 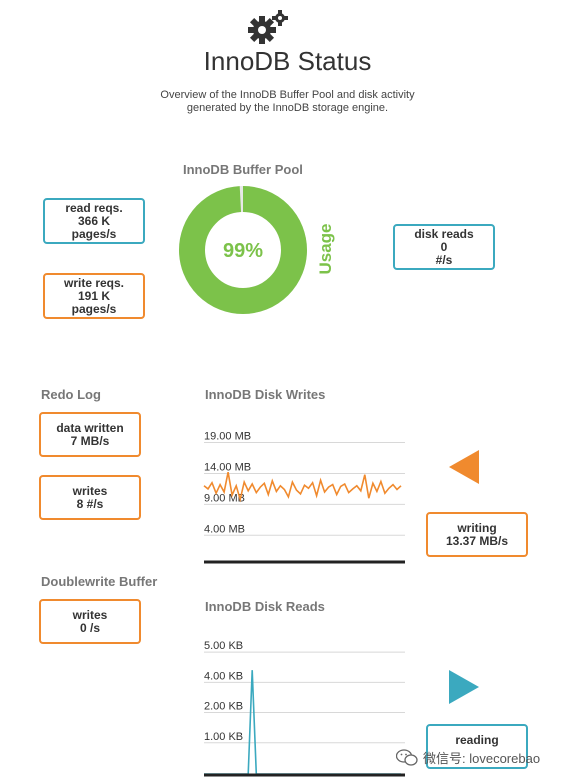 What do you see at coordinates (227, 437) in the screenshot?
I see `y-tick-label: 19.00 MB` at bounding box center [227, 437].